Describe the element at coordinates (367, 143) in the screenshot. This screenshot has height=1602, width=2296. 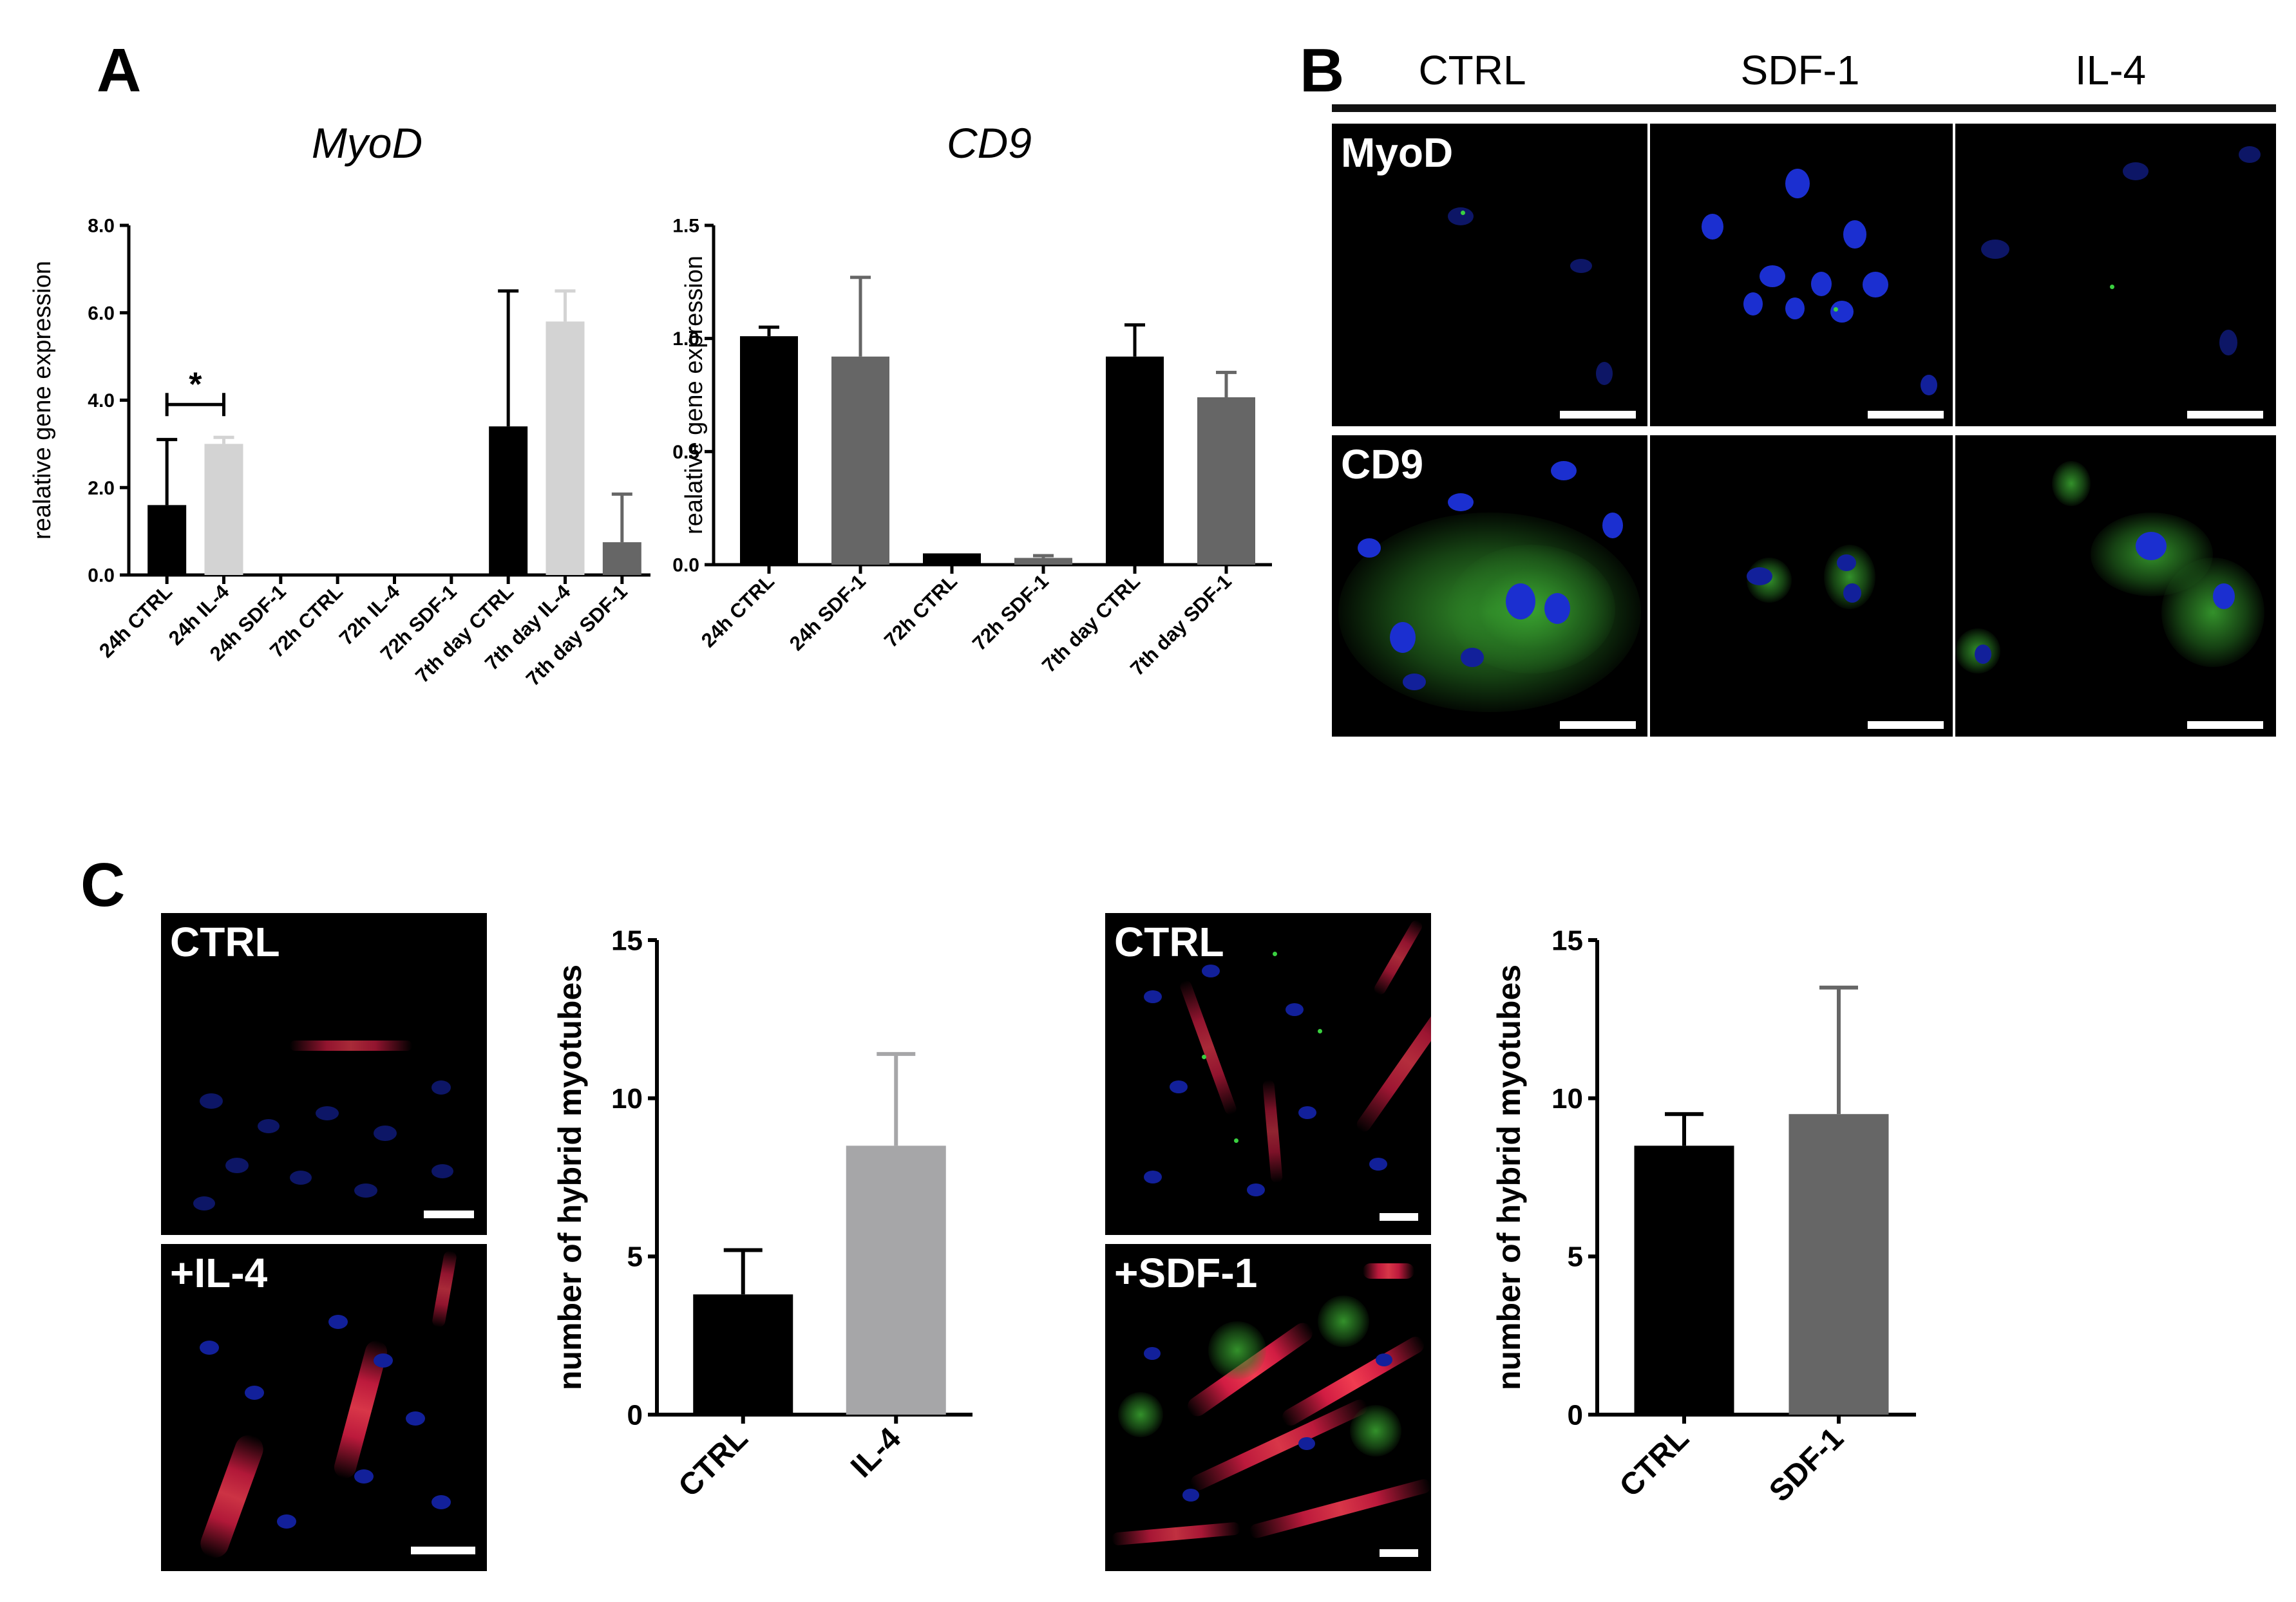
I see `myod-chart-title: MyoD` at that location.